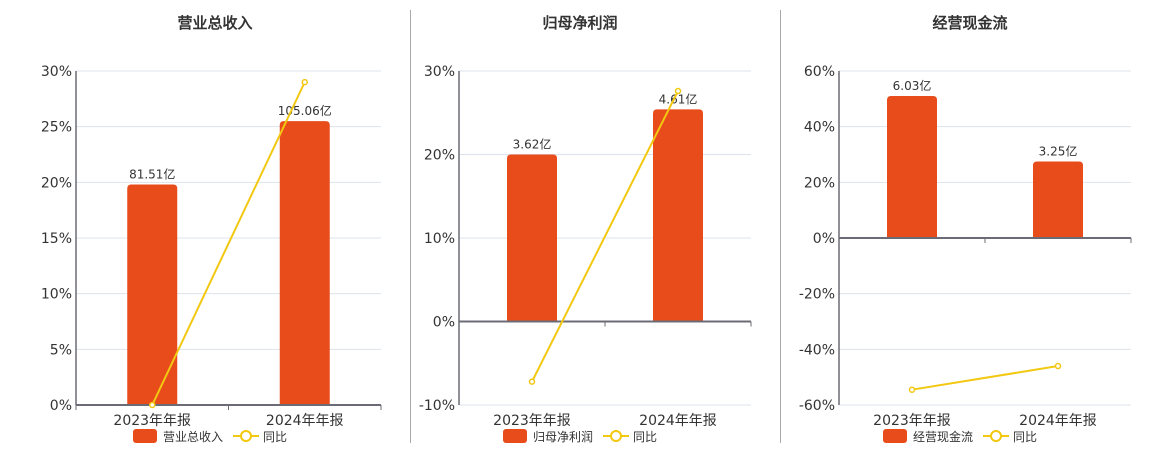  I want to click on chart-title: 归母净利润, so click(580, 23).